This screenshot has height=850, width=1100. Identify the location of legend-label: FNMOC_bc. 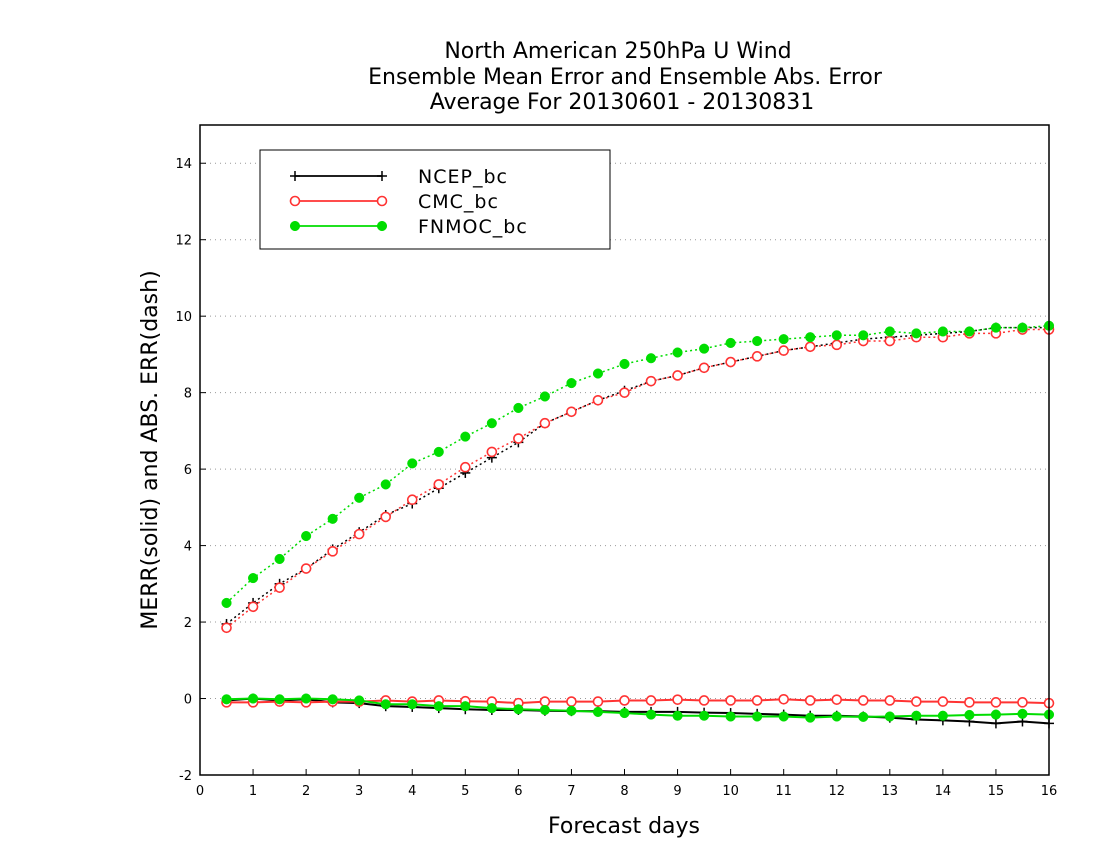
(473, 227).